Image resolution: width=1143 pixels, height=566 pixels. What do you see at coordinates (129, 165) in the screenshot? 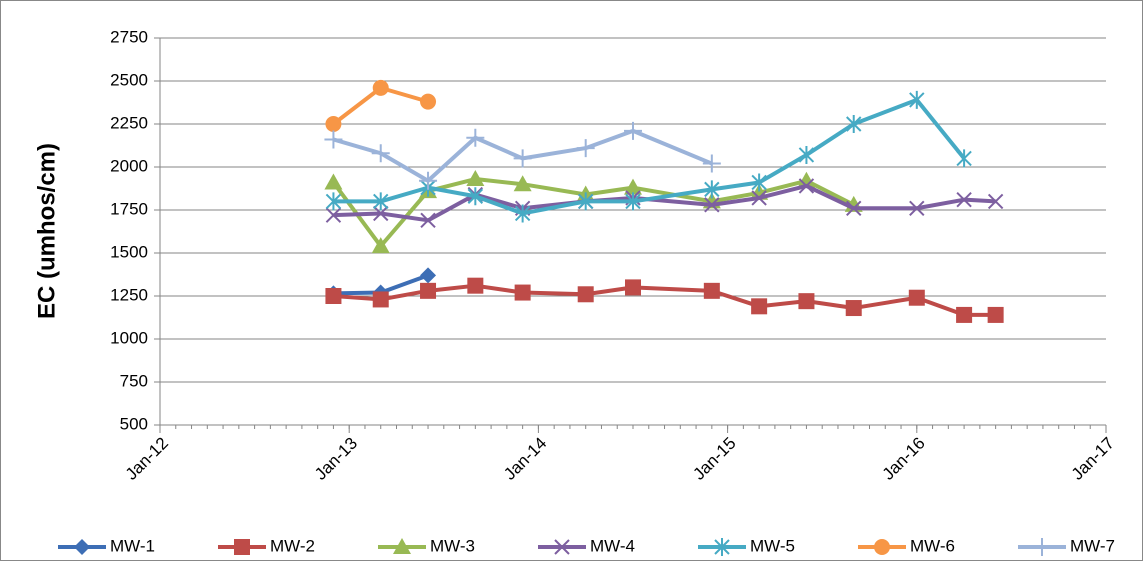
I see `y-tick-label: 2000` at bounding box center [129, 165].